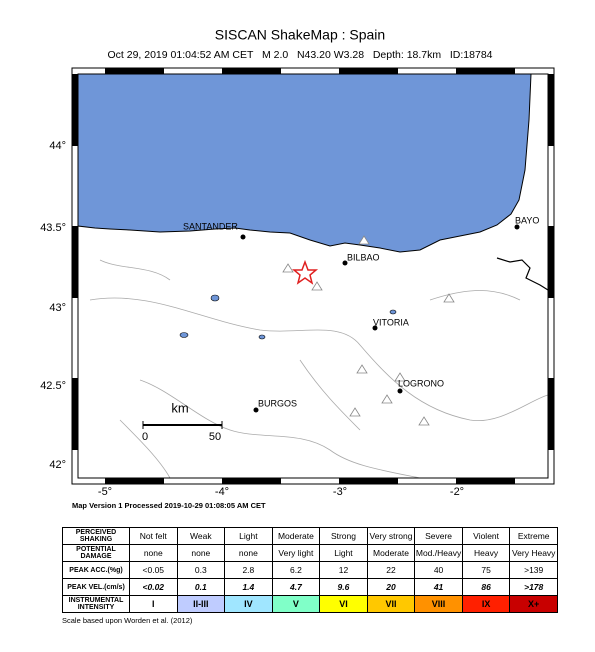 The image size is (595, 652). Describe the element at coordinates (300, 35) in the screenshot. I see `title: SISCAN ShakeMap : Spain` at that location.